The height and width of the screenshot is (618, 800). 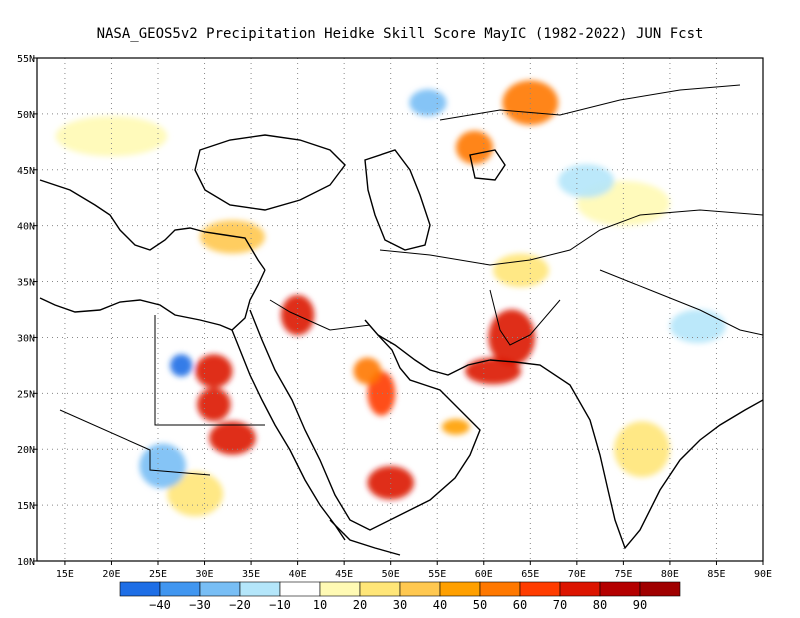 What do you see at coordinates (280, 605) in the screenshot?
I see `colorbar-label: −10` at bounding box center [280, 605].